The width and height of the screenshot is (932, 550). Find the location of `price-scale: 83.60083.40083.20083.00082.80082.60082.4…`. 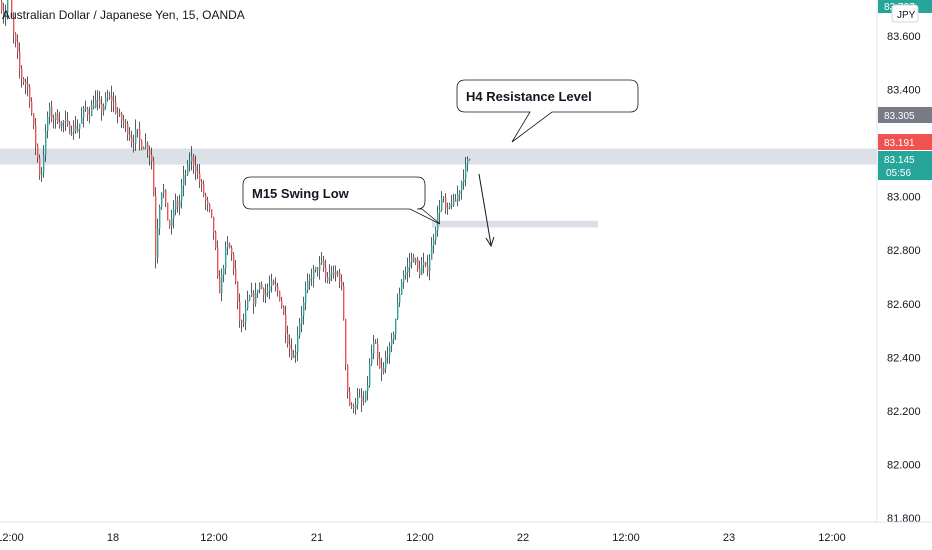

price-scale: 83.60083.40083.20083.00082.80082.60082.4… is located at coordinates (898, 262).